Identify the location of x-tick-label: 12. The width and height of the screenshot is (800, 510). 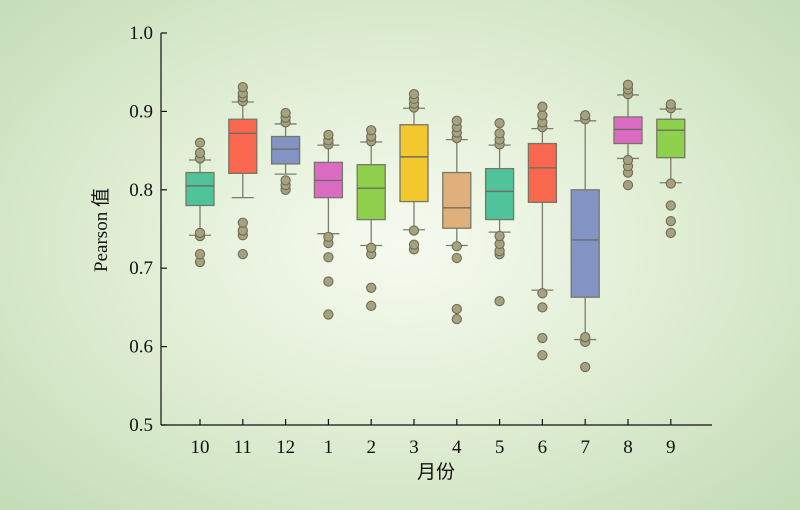
(285, 447).